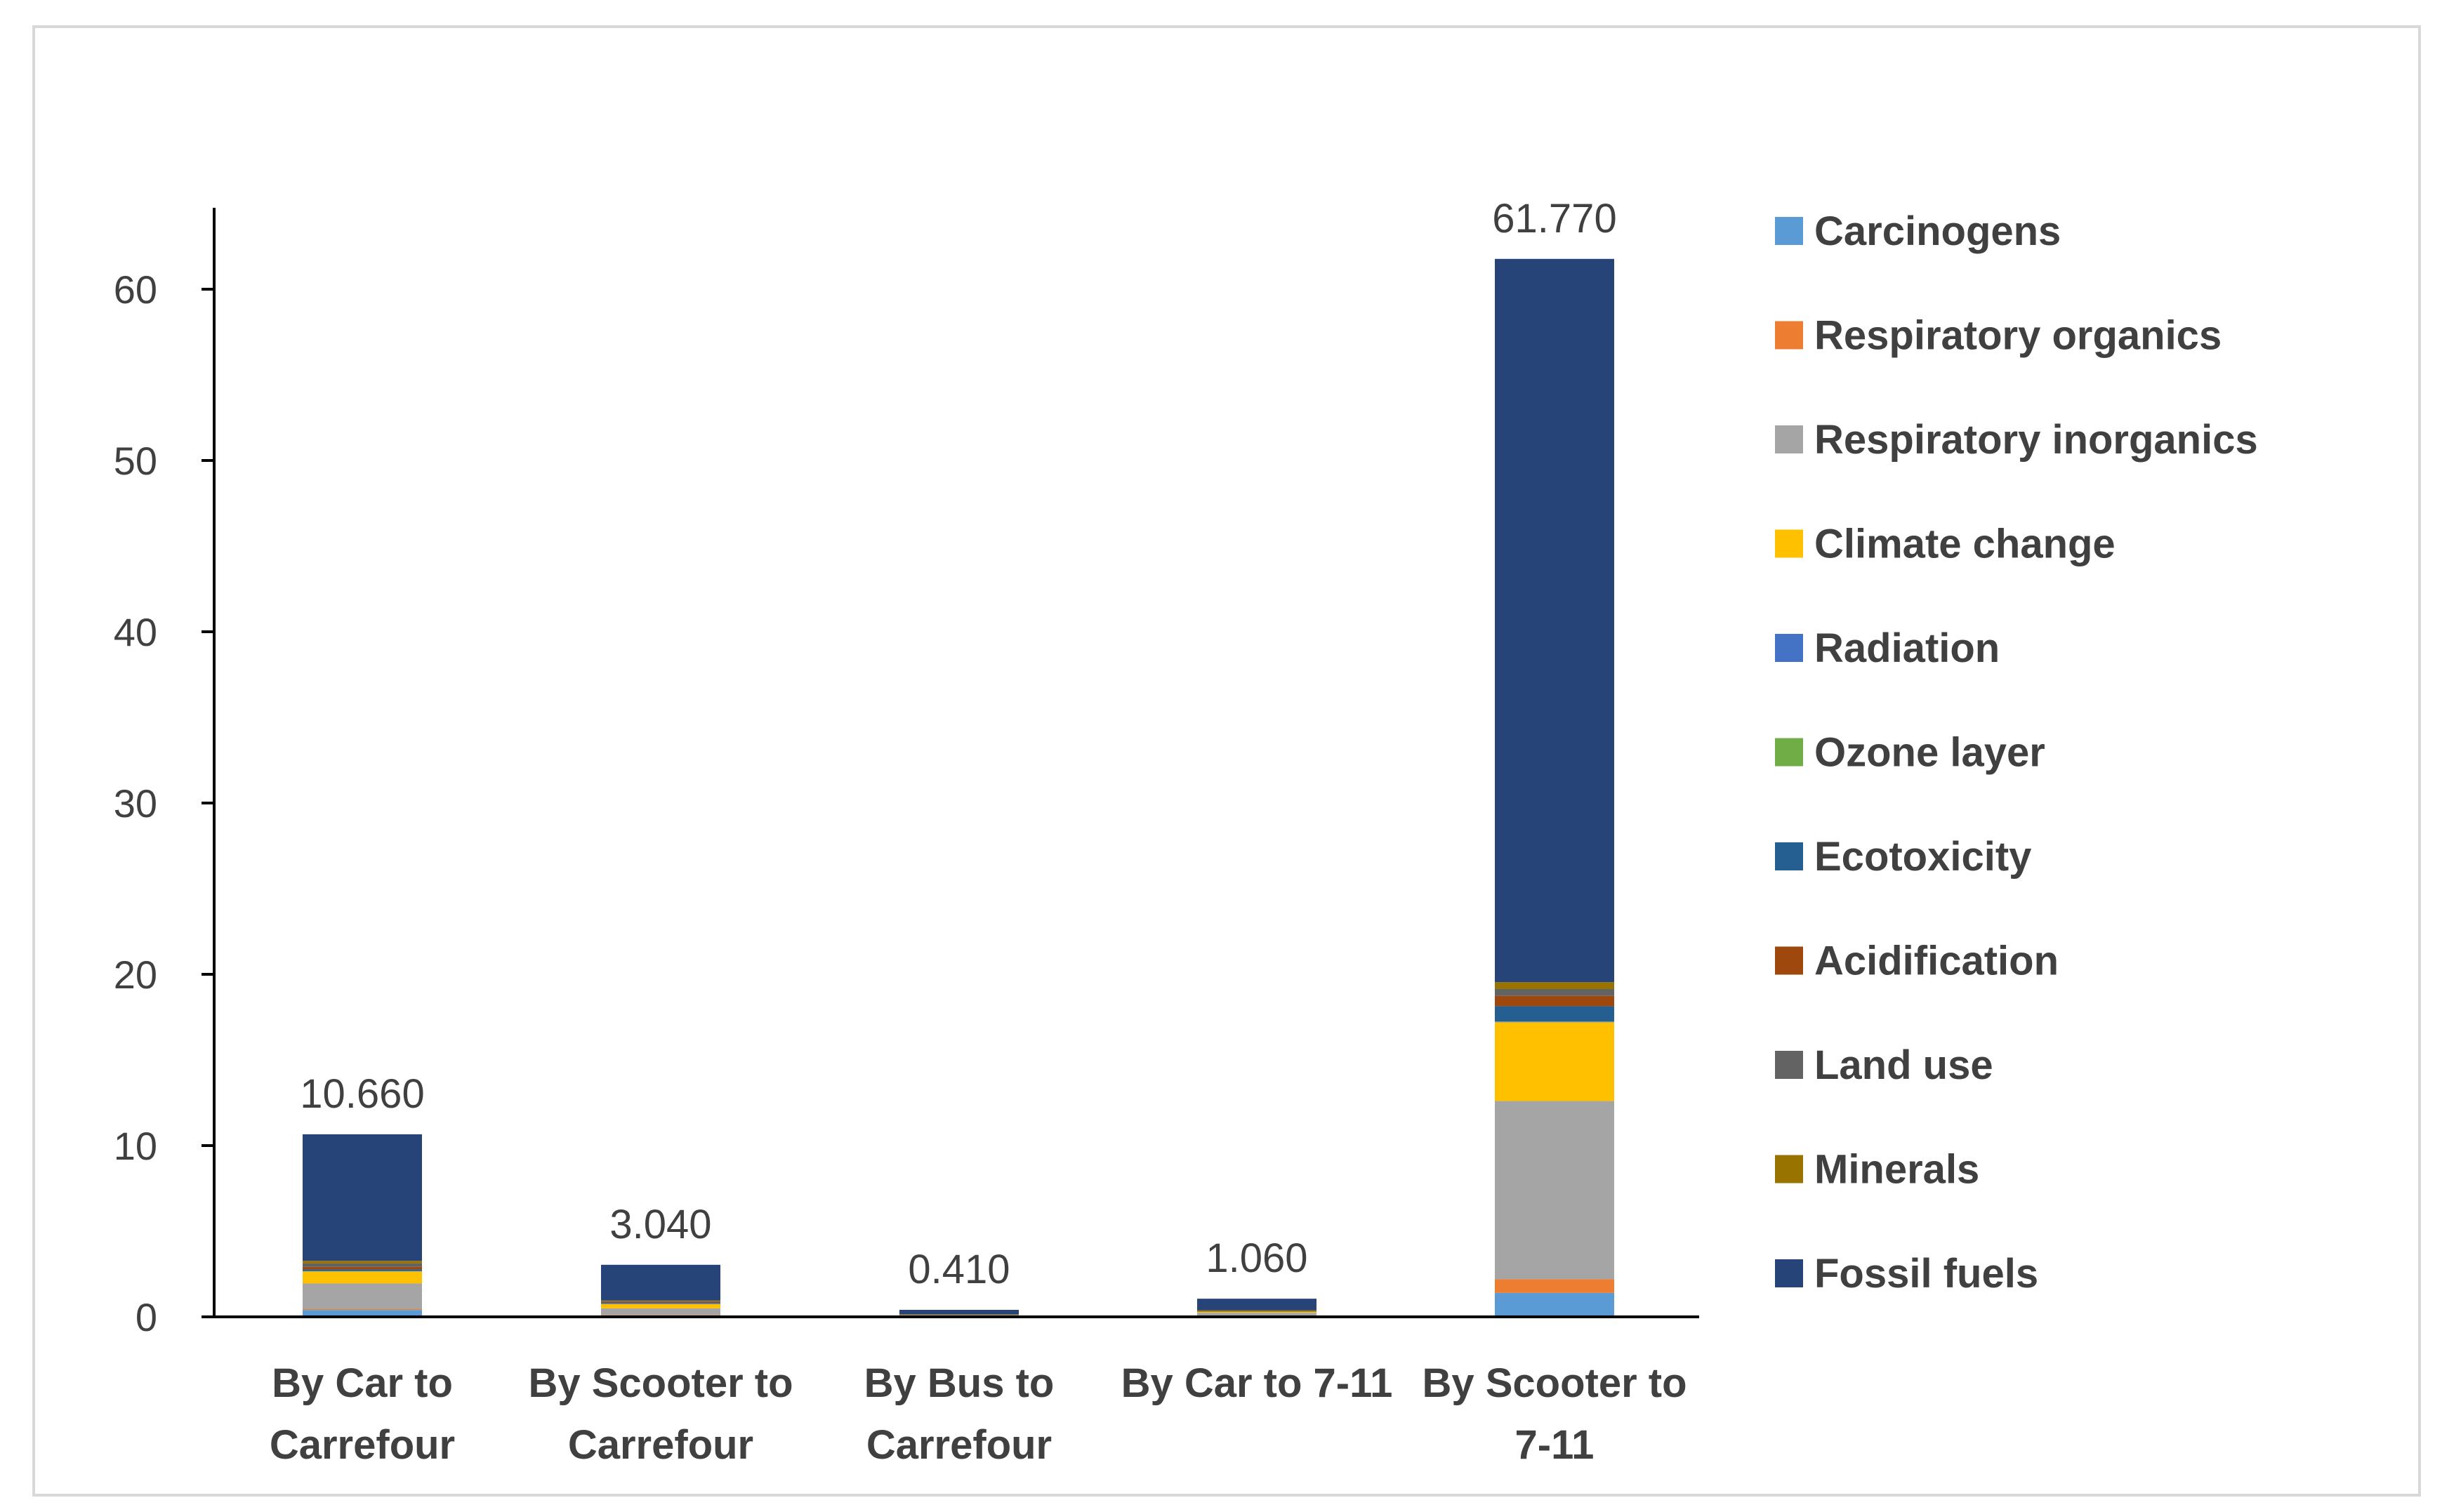  What do you see at coordinates (146, 1317) in the screenshot?
I see `y-tick-label: 0` at bounding box center [146, 1317].